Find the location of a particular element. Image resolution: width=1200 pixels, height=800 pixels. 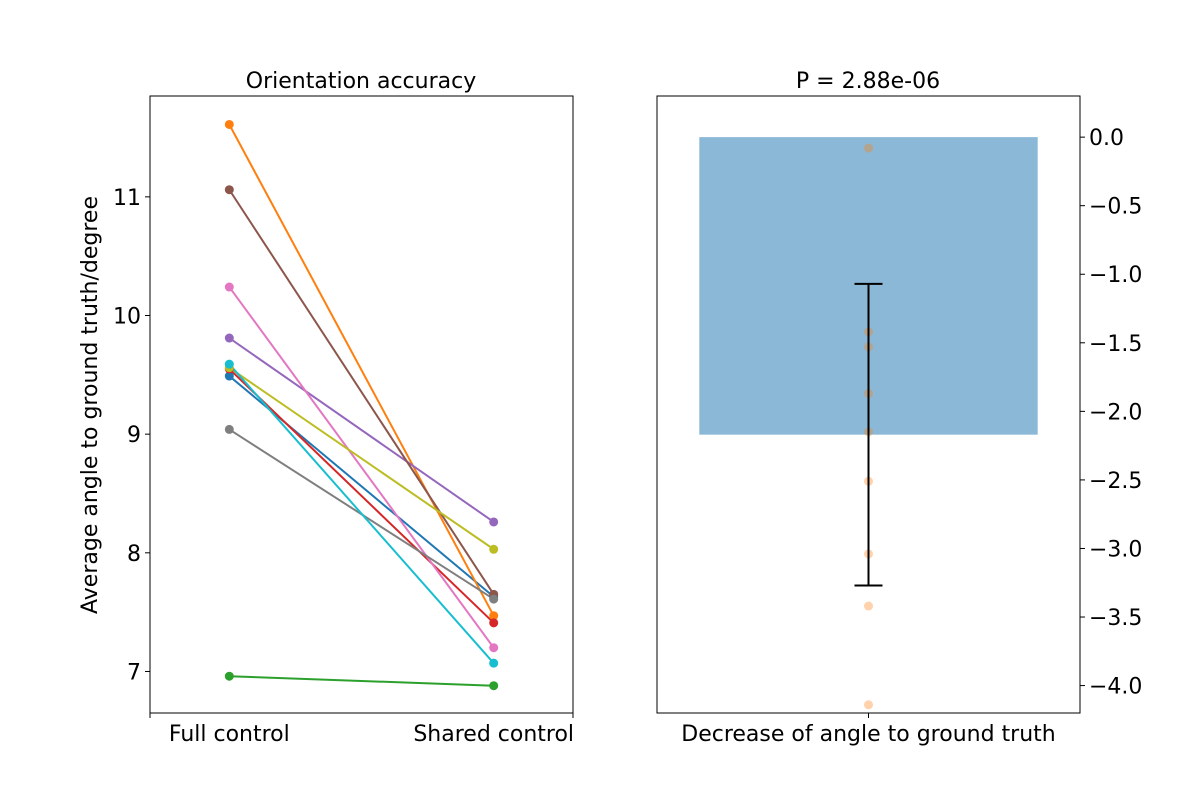

left-chart-title: Orientation accuracy is located at coordinates (361, 81).